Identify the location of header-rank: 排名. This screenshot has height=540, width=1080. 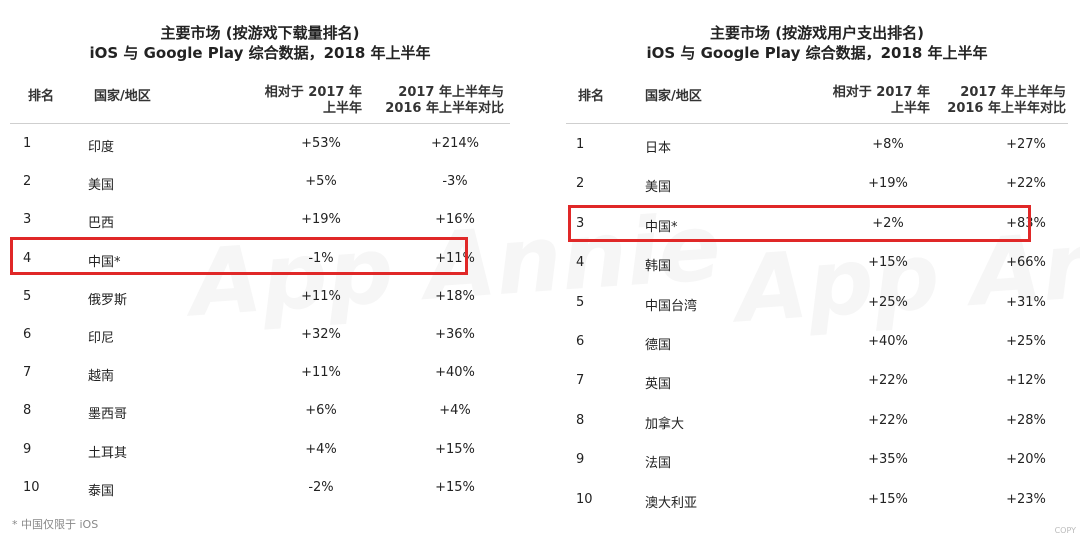
(41, 96).